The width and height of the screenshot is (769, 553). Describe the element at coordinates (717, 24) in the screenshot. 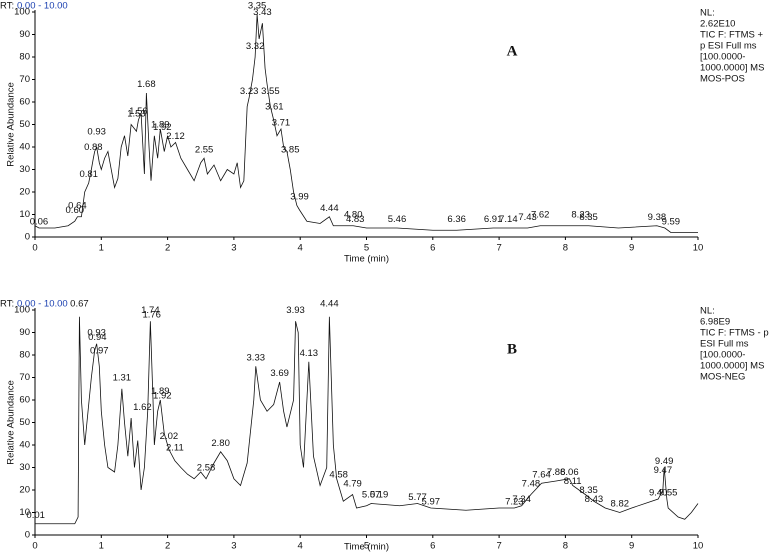

I see `info-line: 2.62E10` at that location.